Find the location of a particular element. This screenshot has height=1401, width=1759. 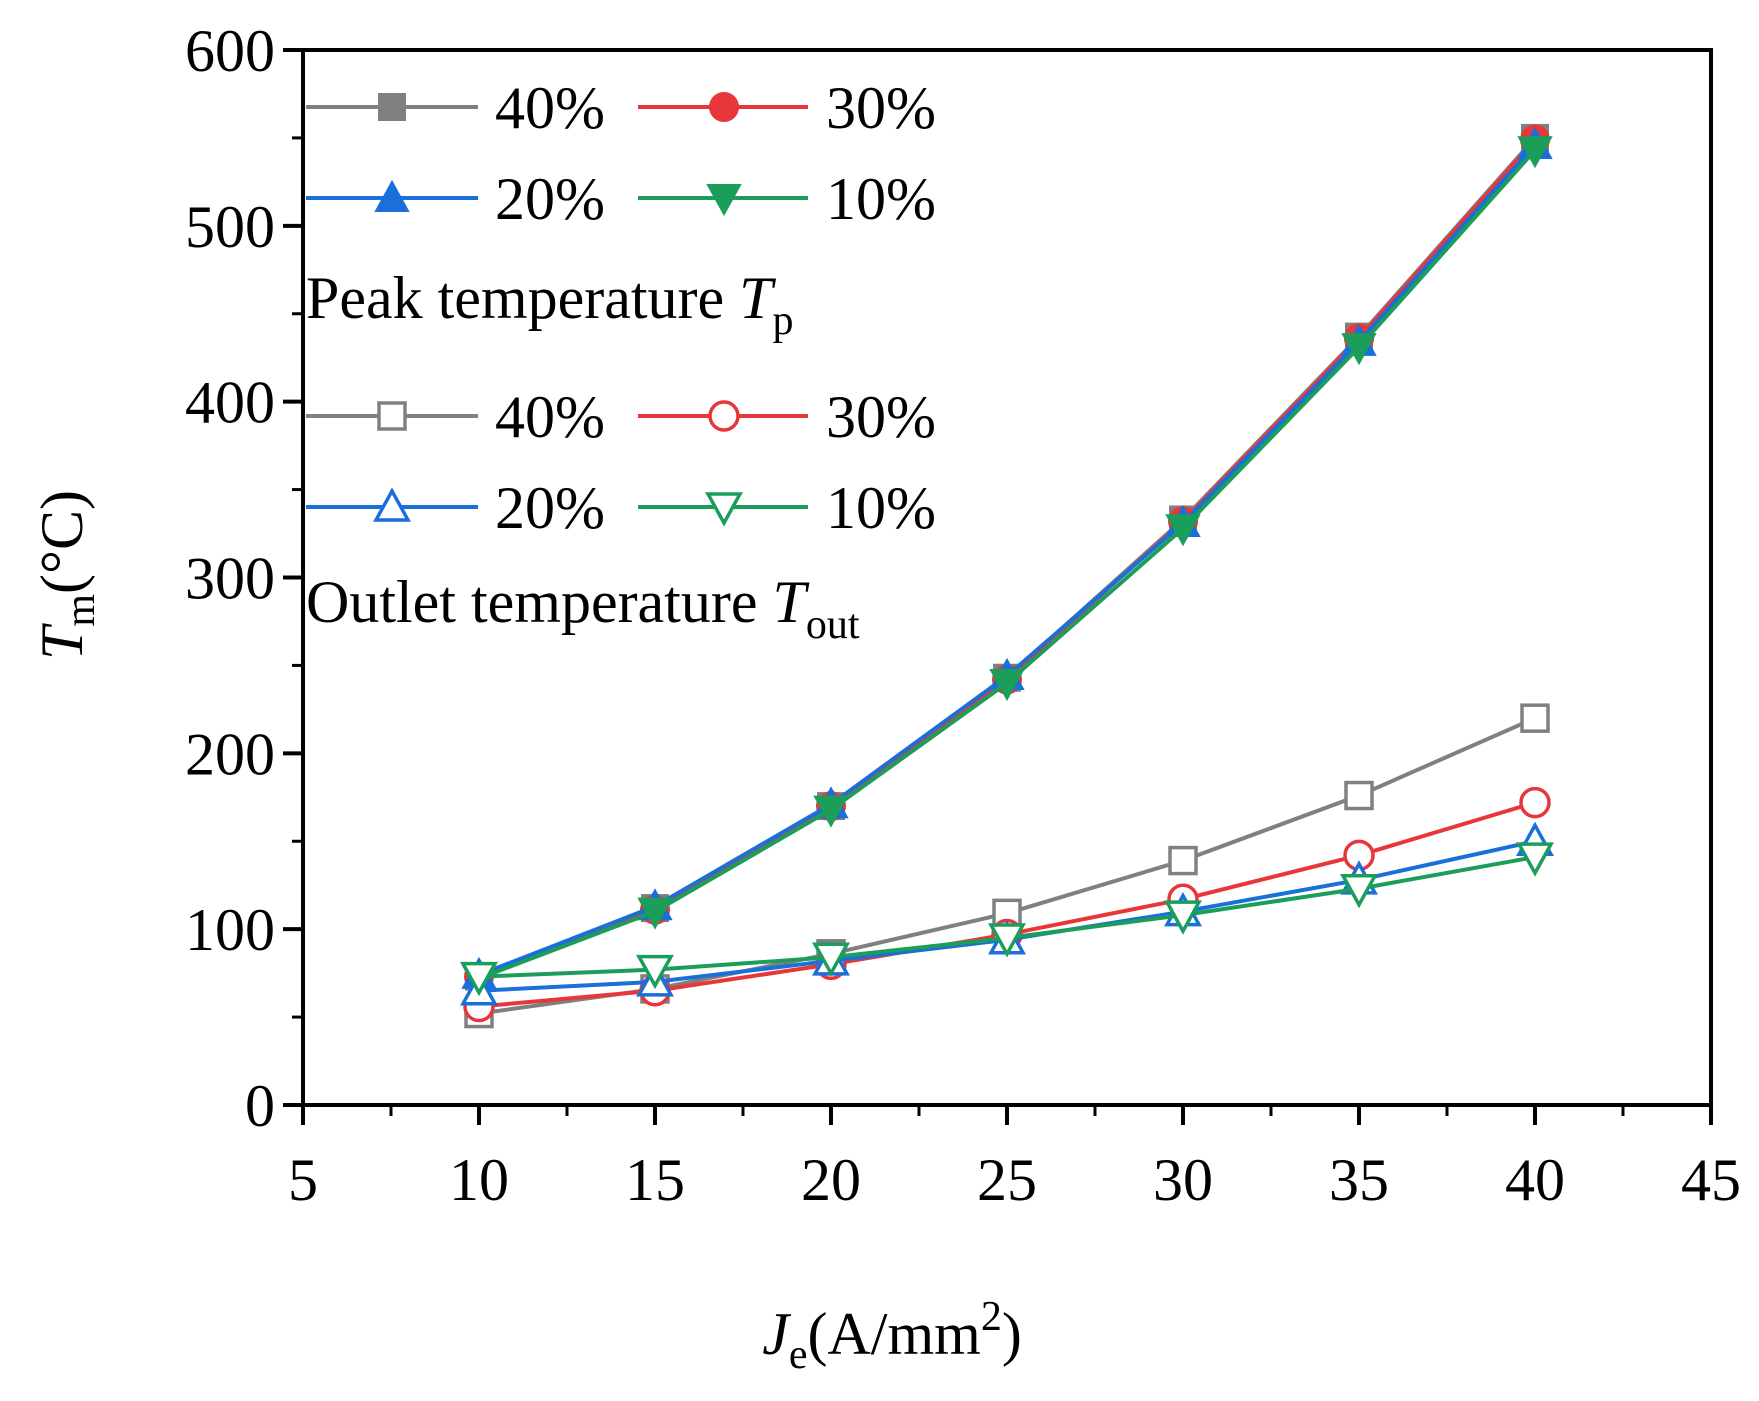

legend-title-peak-symbol: T is located at coordinates (757, 298).